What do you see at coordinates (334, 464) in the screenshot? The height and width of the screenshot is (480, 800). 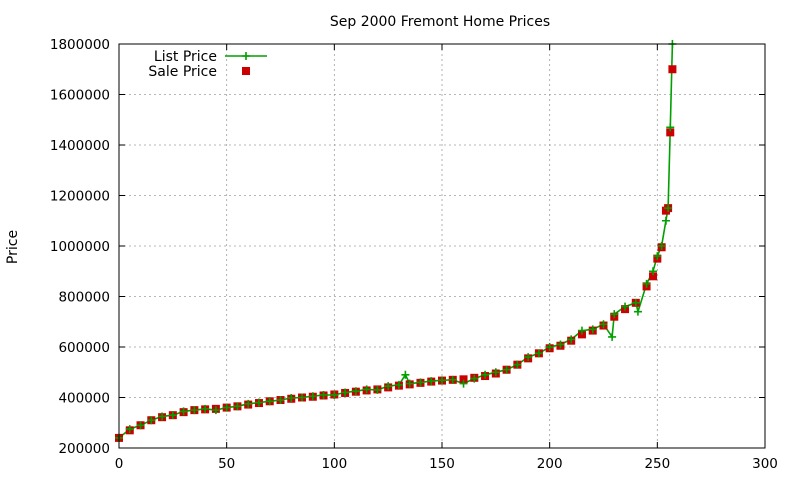 I see `x-tick-label: 100` at bounding box center [334, 464].